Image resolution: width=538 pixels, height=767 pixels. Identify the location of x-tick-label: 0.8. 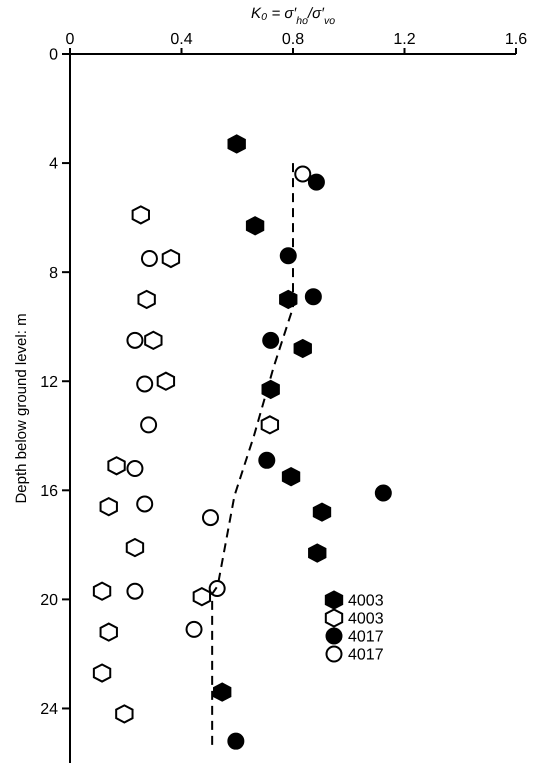
(293, 39).